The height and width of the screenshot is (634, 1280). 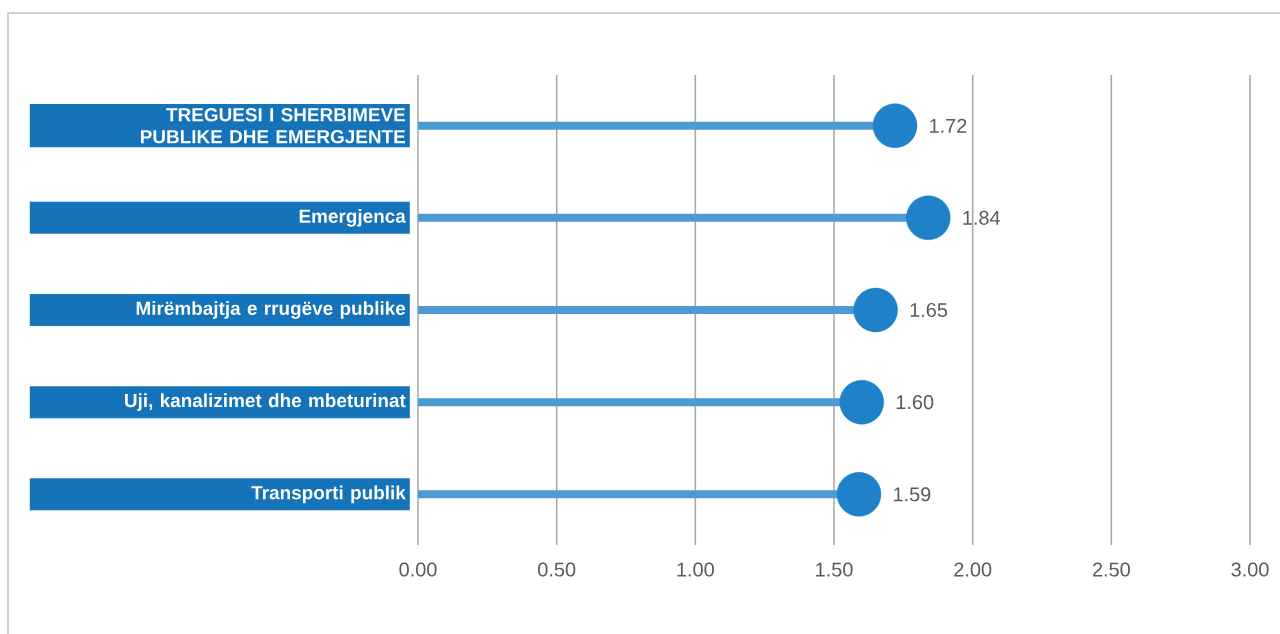 What do you see at coordinates (834, 569) in the screenshot?
I see `x-tick-label: 1.50` at bounding box center [834, 569].